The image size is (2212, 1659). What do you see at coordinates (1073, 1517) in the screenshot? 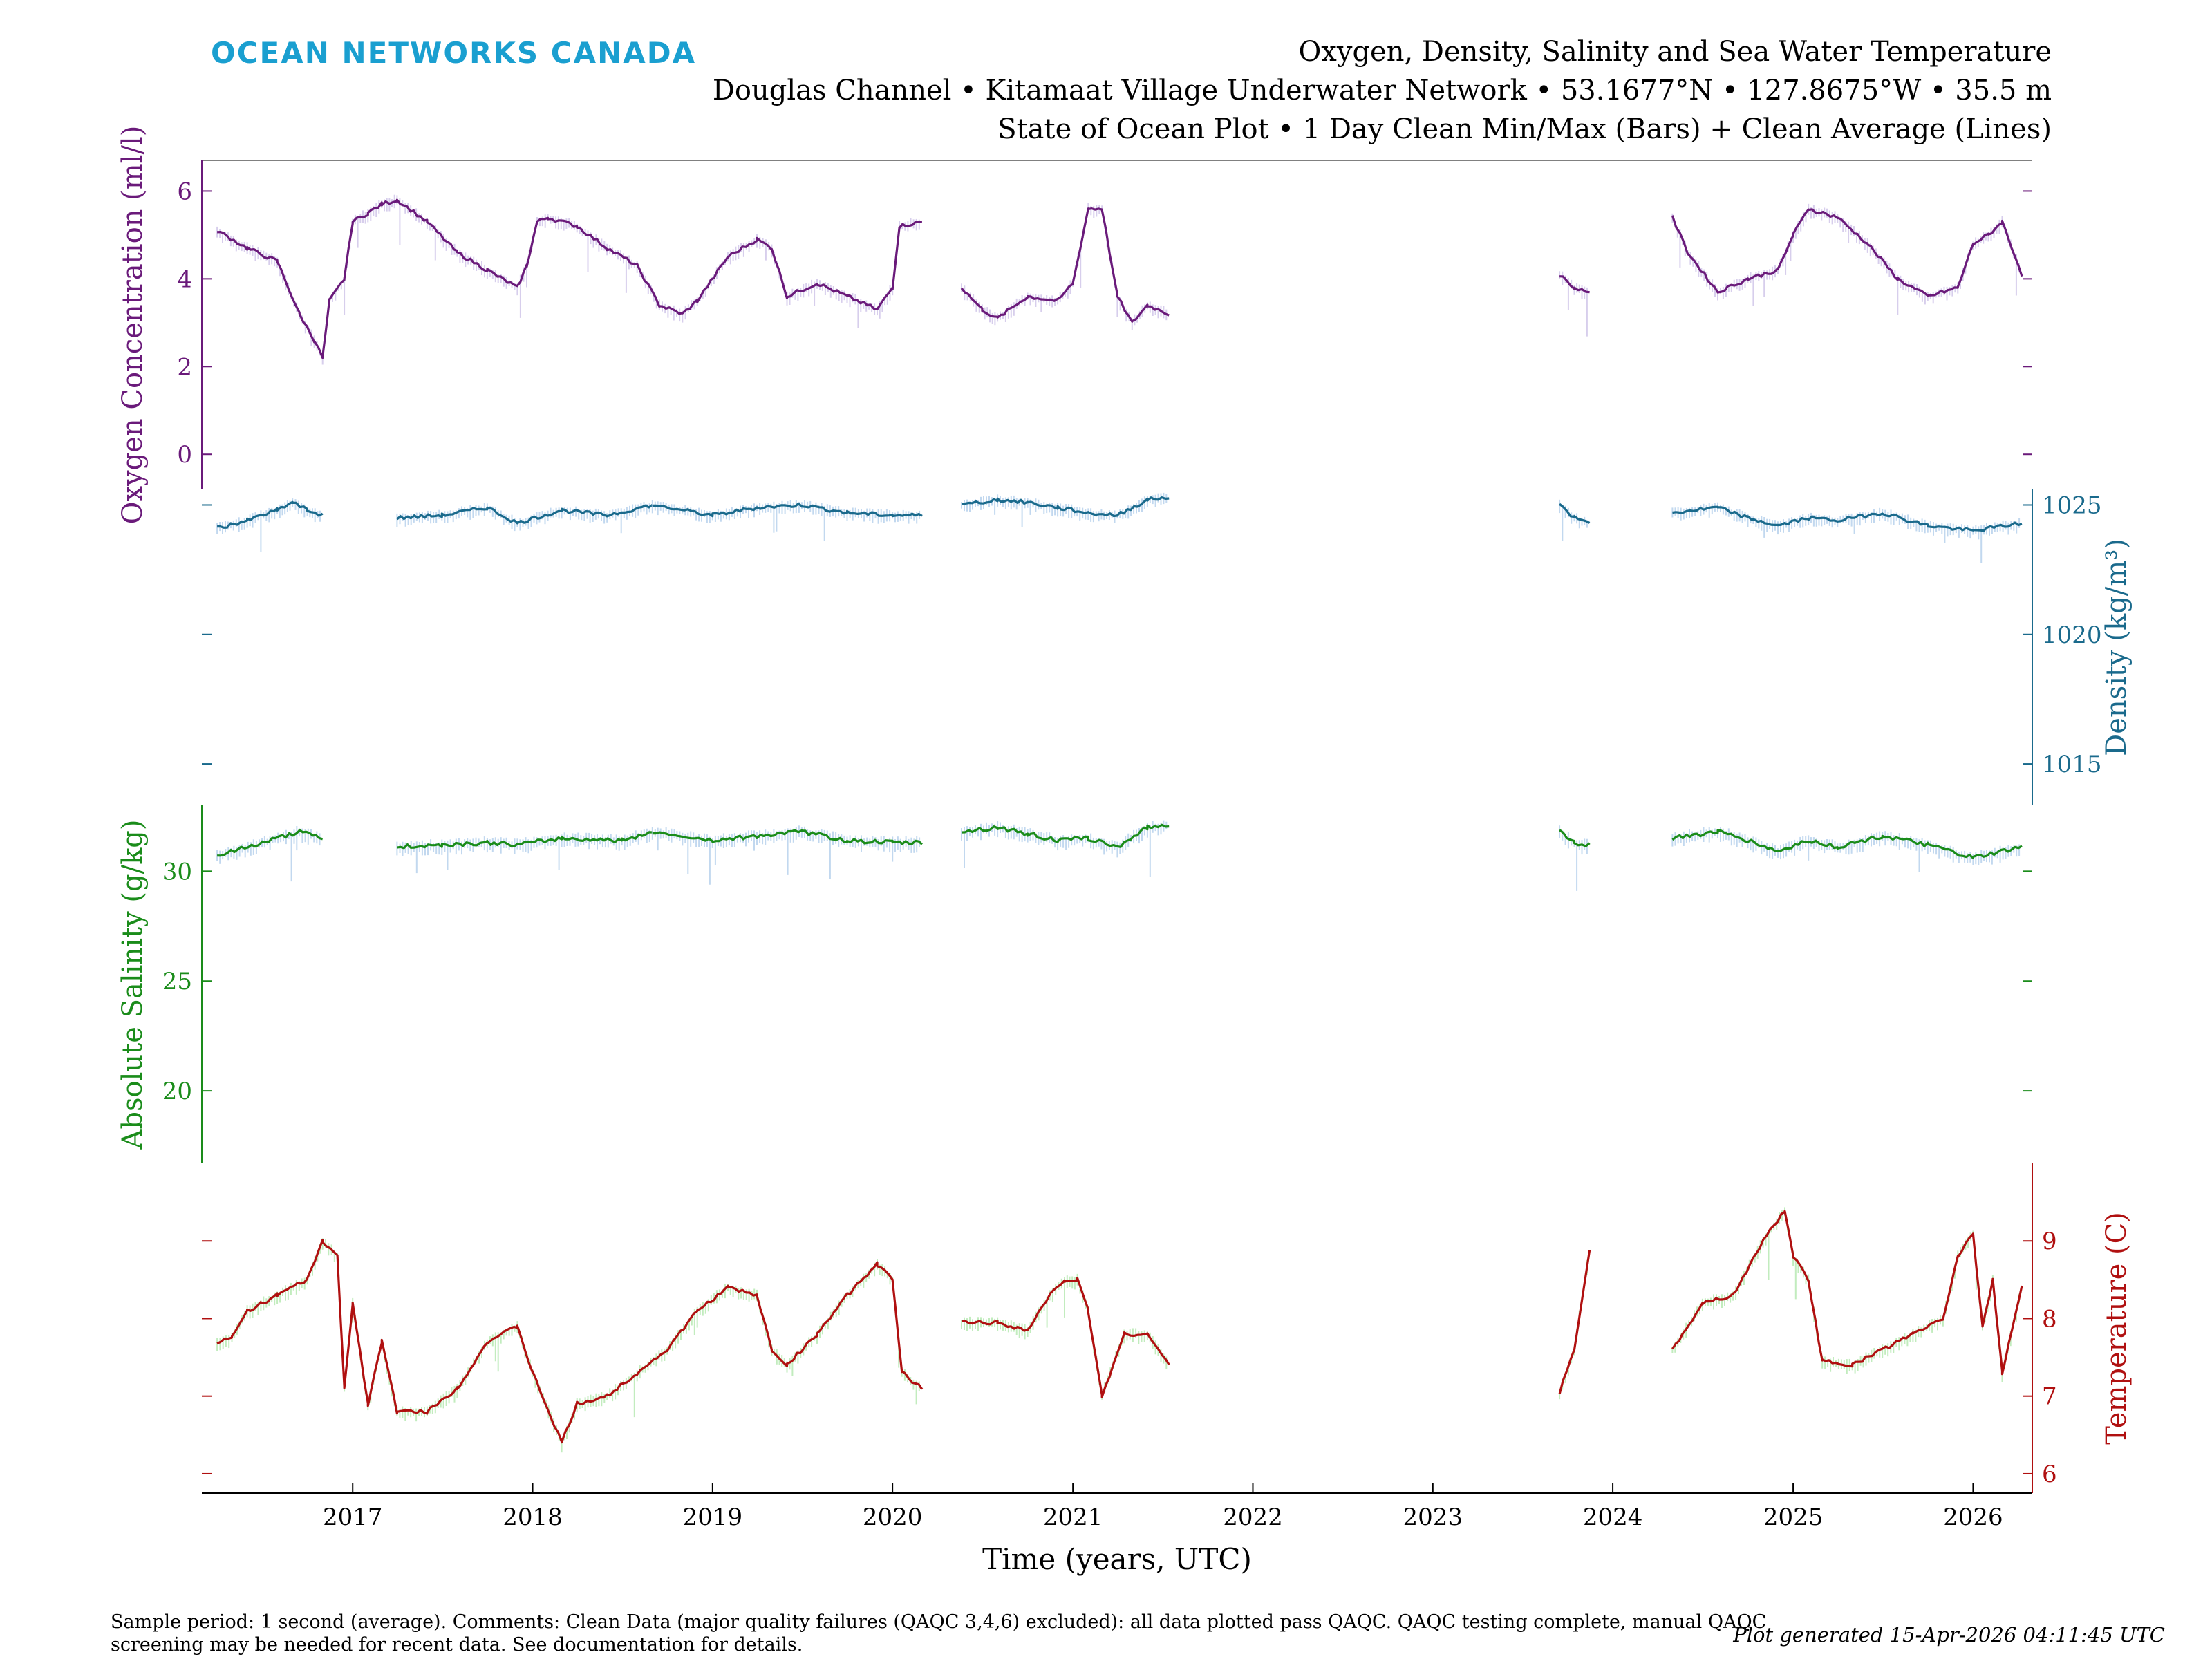
I see `x-tick-label: 2021` at bounding box center [1073, 1517].